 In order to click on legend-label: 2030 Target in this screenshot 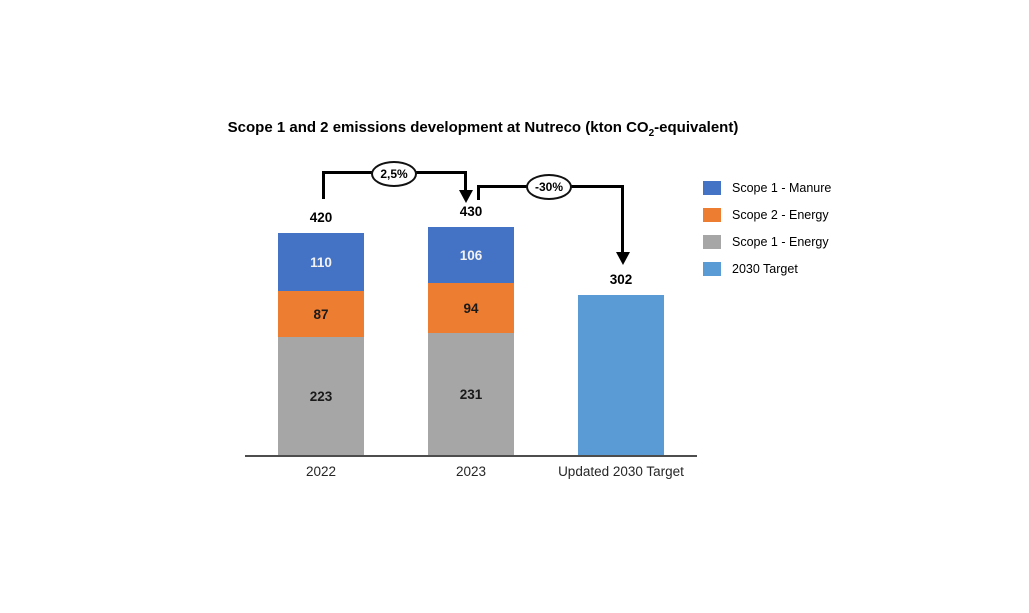, I will do `click(765, 269)`.